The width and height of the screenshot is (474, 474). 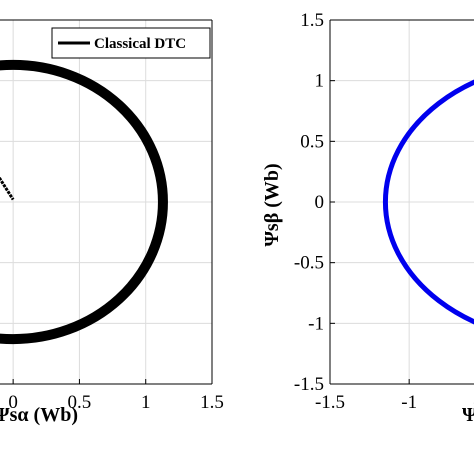 I want to click on x-tick-label: 1, so click(x=146, y=402).